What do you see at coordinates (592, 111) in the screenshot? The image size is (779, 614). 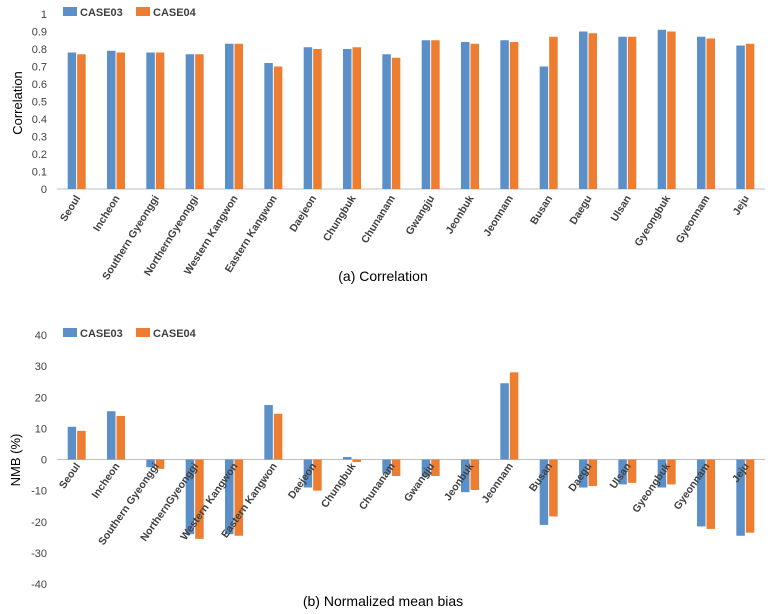 I see `bar-case04-daegu` at bounding box center [592, 111].